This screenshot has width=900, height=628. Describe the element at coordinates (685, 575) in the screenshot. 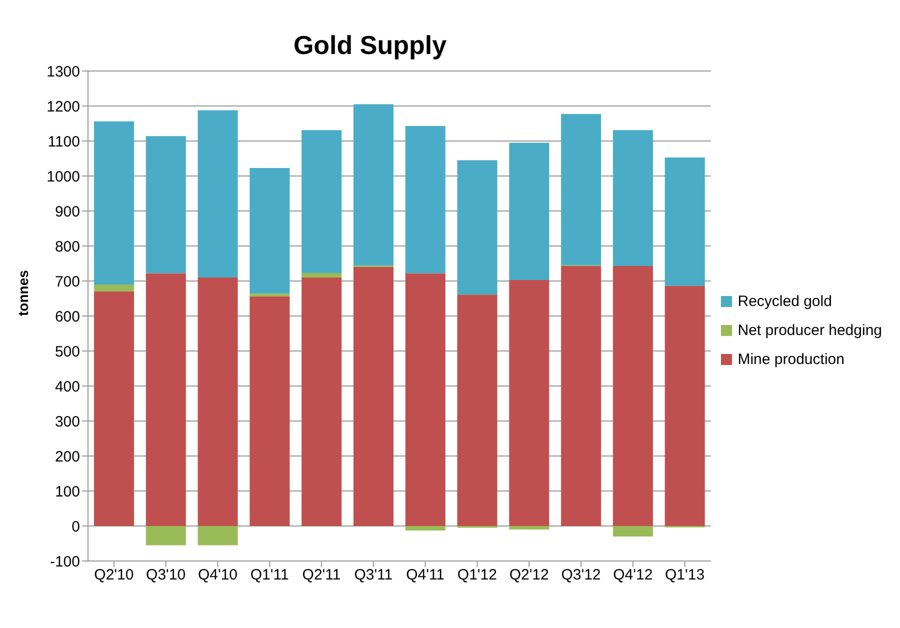

I see `x-tick-label: Q1'13` at that location.